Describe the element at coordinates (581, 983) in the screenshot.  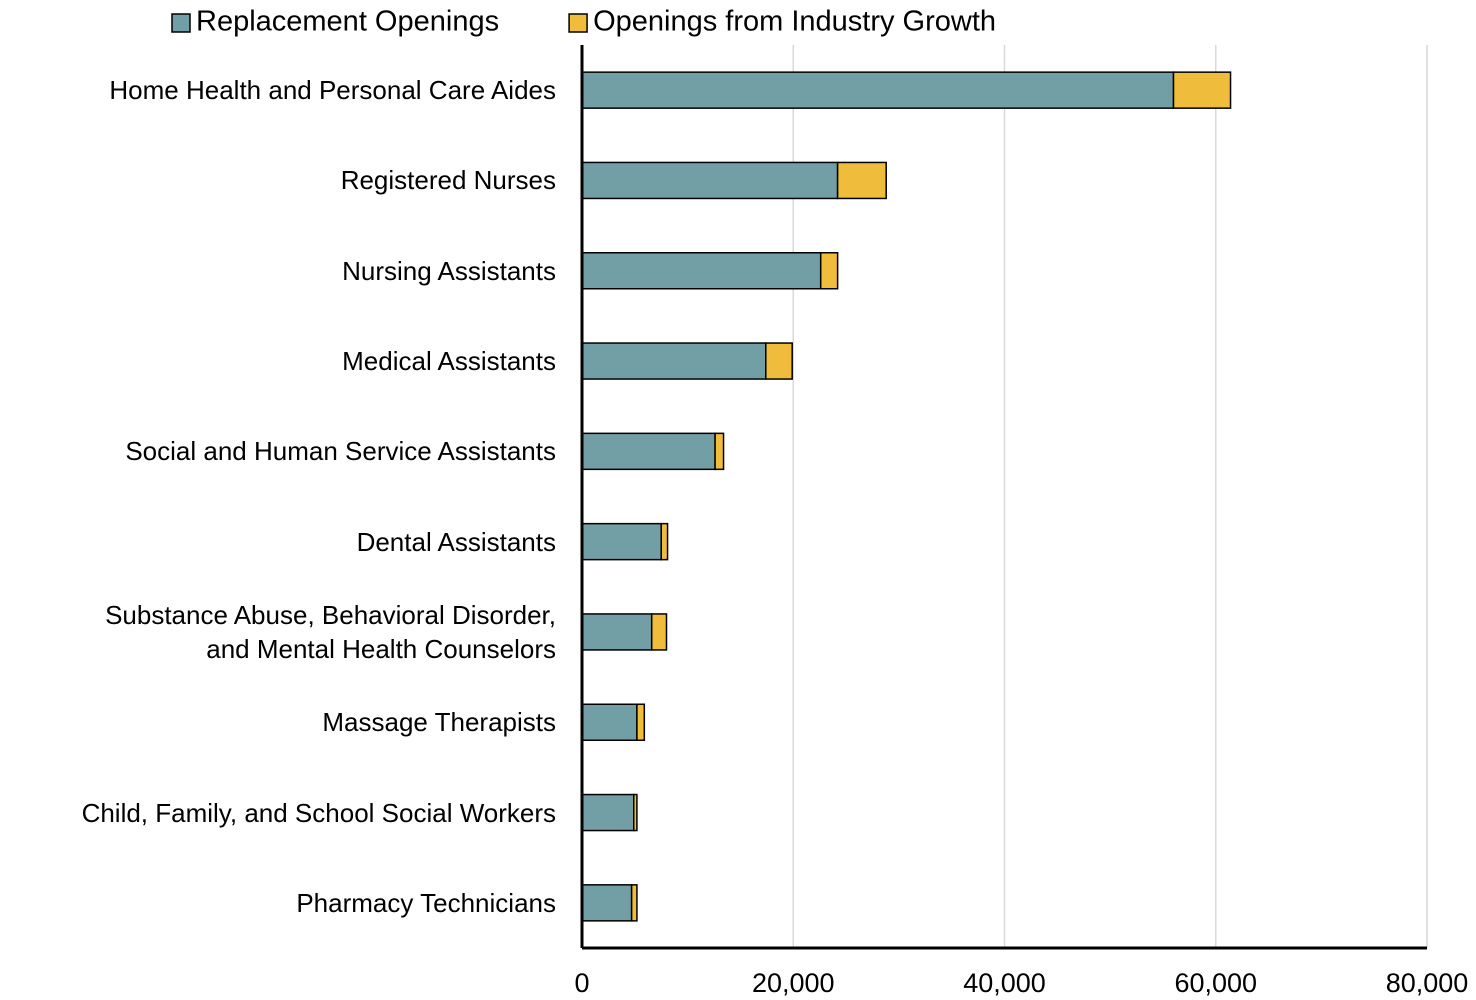
I see `x-tick-label: 0` at that location.